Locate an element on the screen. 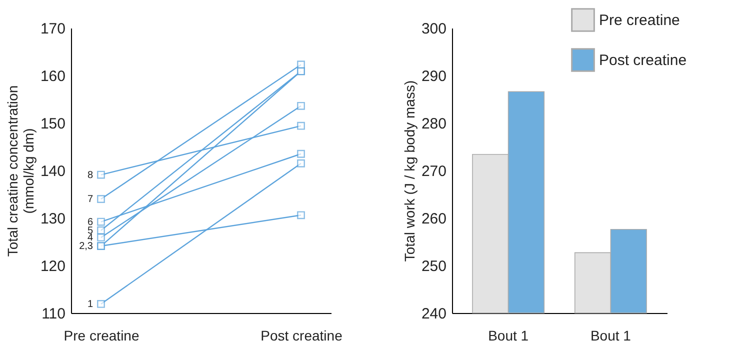  series-label: 4 is located at coordinates (90, 238).